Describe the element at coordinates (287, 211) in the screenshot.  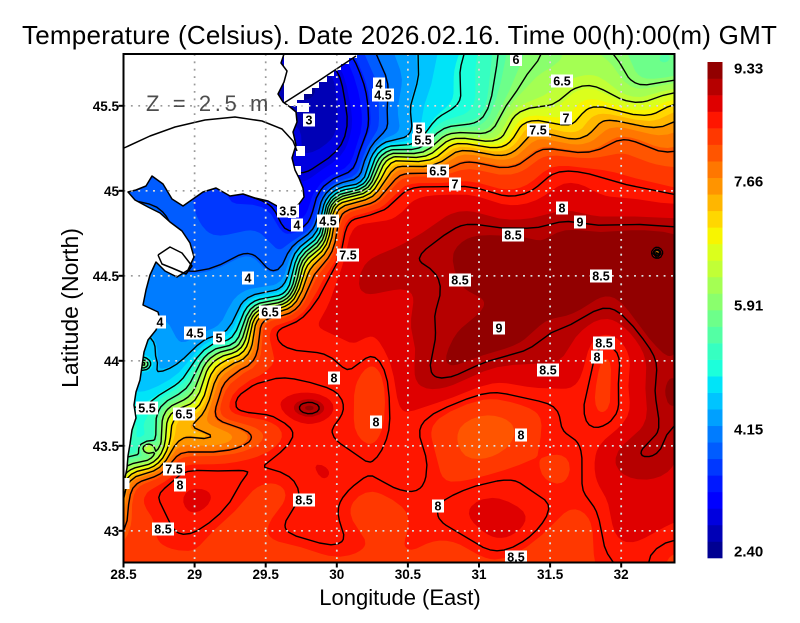
I see `svg-text: 3.5` at that location.